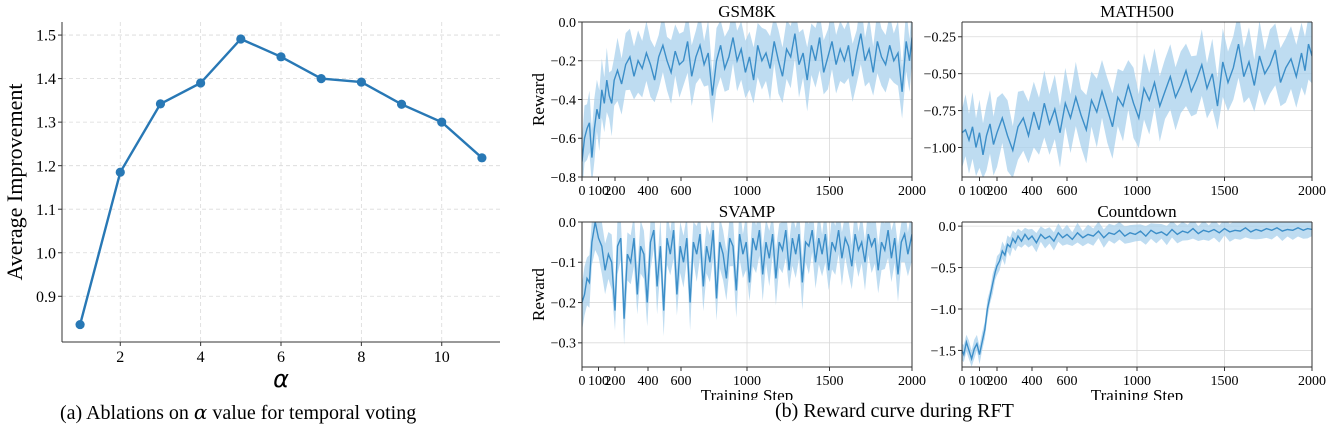 Image resolution: width=1330 pixels, height=430 pixels. Describe the element at coordinates (120, 357) in the screenshot. I see `x-tick-label: 2` at that location.